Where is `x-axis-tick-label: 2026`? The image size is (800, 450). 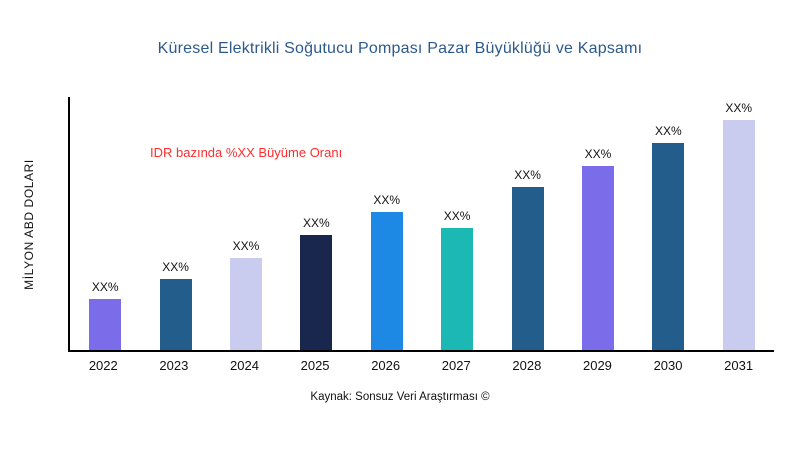 x-axis-tick-label: 2026 is located at coordinates (386, 365).